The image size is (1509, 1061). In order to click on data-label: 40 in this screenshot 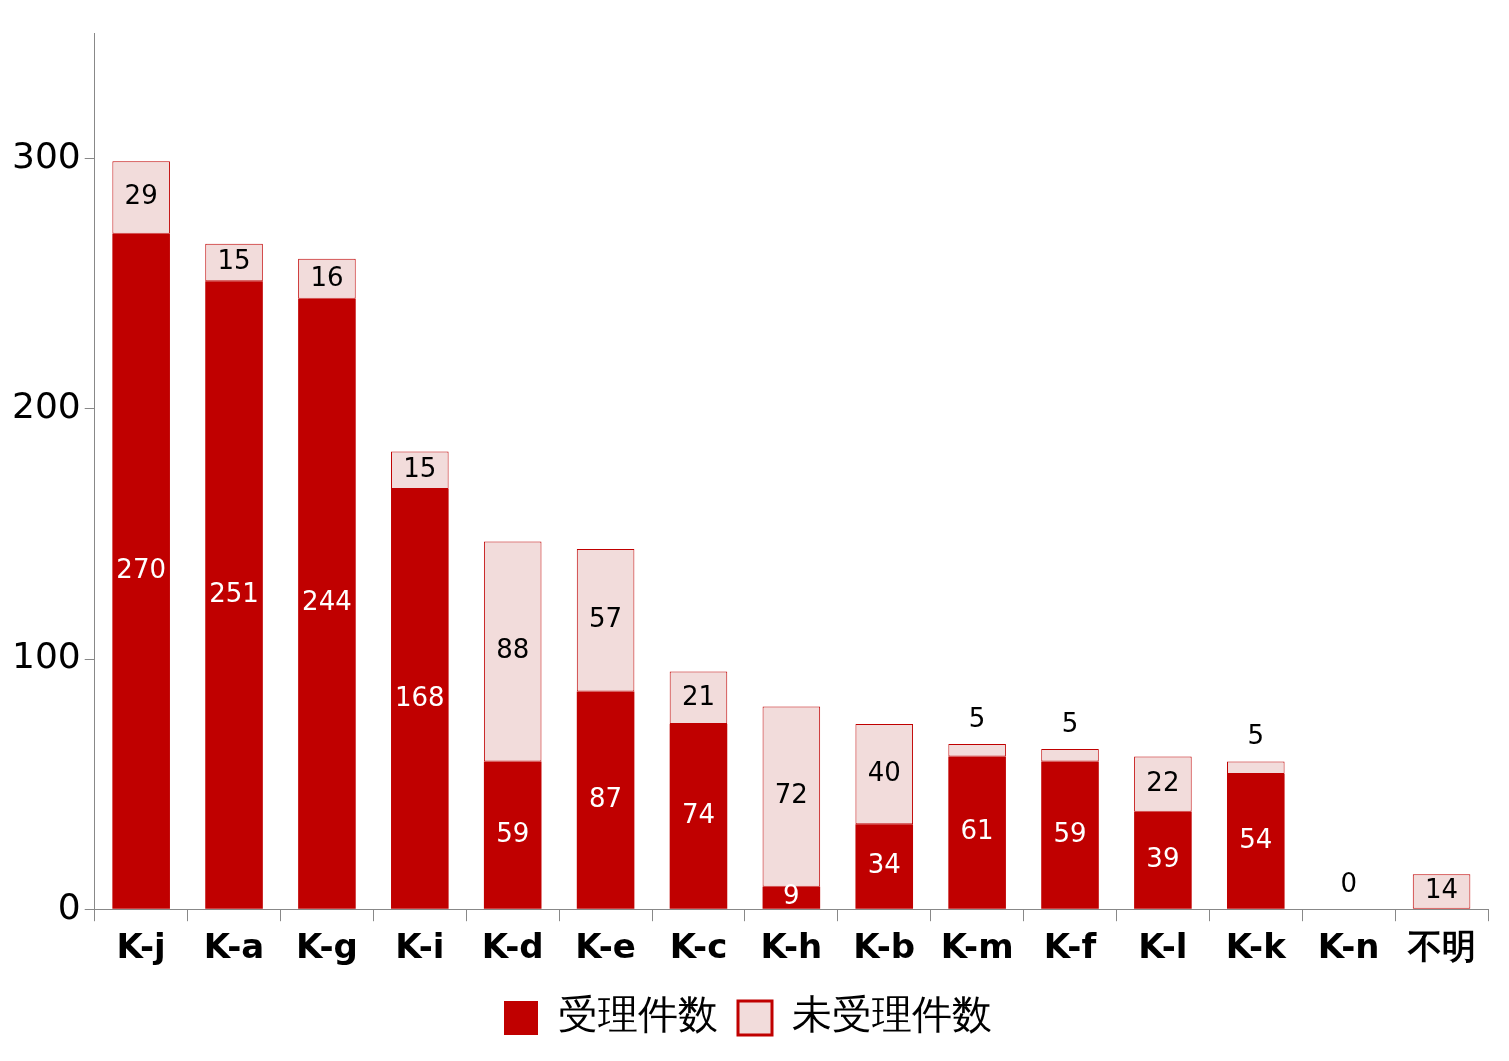, I will do `click(884, 771)`.